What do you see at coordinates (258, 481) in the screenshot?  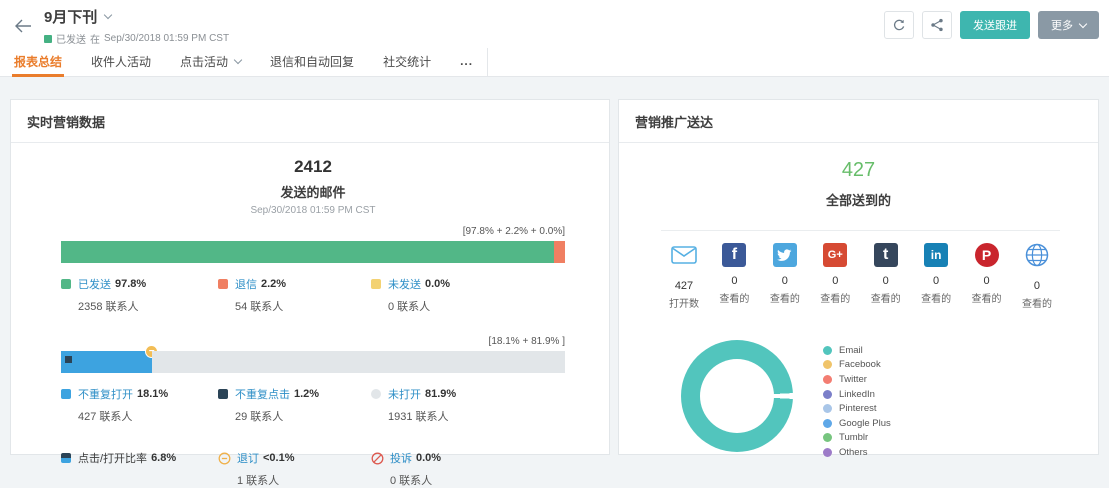 I see `stat-unsubscribed-contacts: 1 联系人` at bounding box center [258, 481].